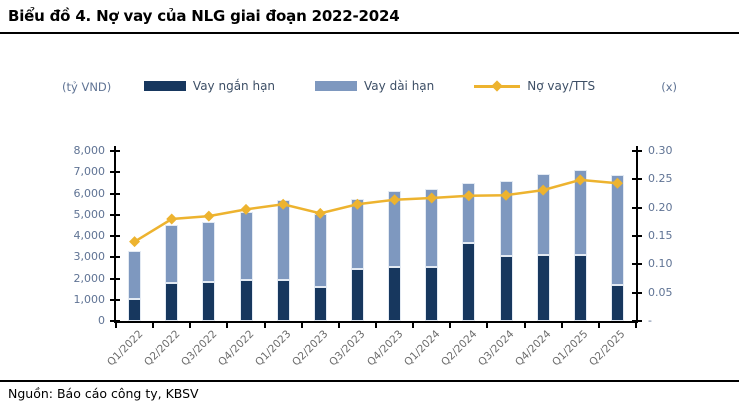  Describe the element at coordinates (89, 299) in the screenshot. I see `left-y-axis-tick-label: 1,000` at that location.